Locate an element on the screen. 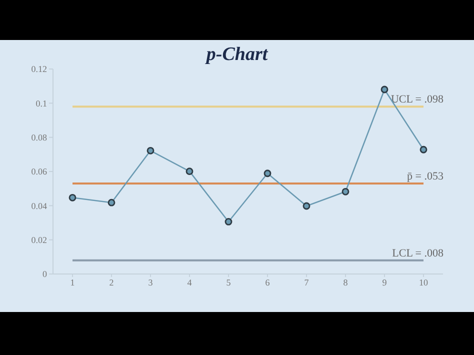  ref-line-label: p̄ = .053 is located at coordinates (425, 176).